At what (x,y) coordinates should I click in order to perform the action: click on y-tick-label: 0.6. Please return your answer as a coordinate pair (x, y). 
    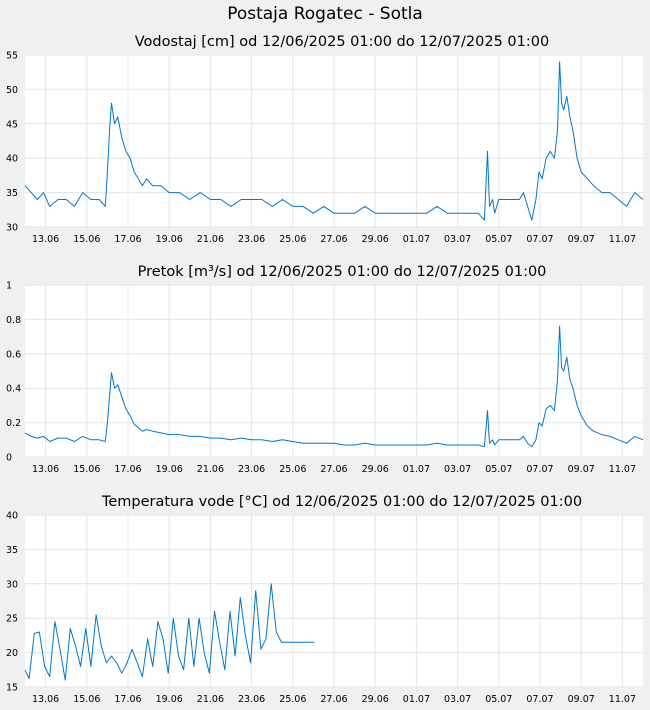
    Looking at the image, I should click on (13, 354).